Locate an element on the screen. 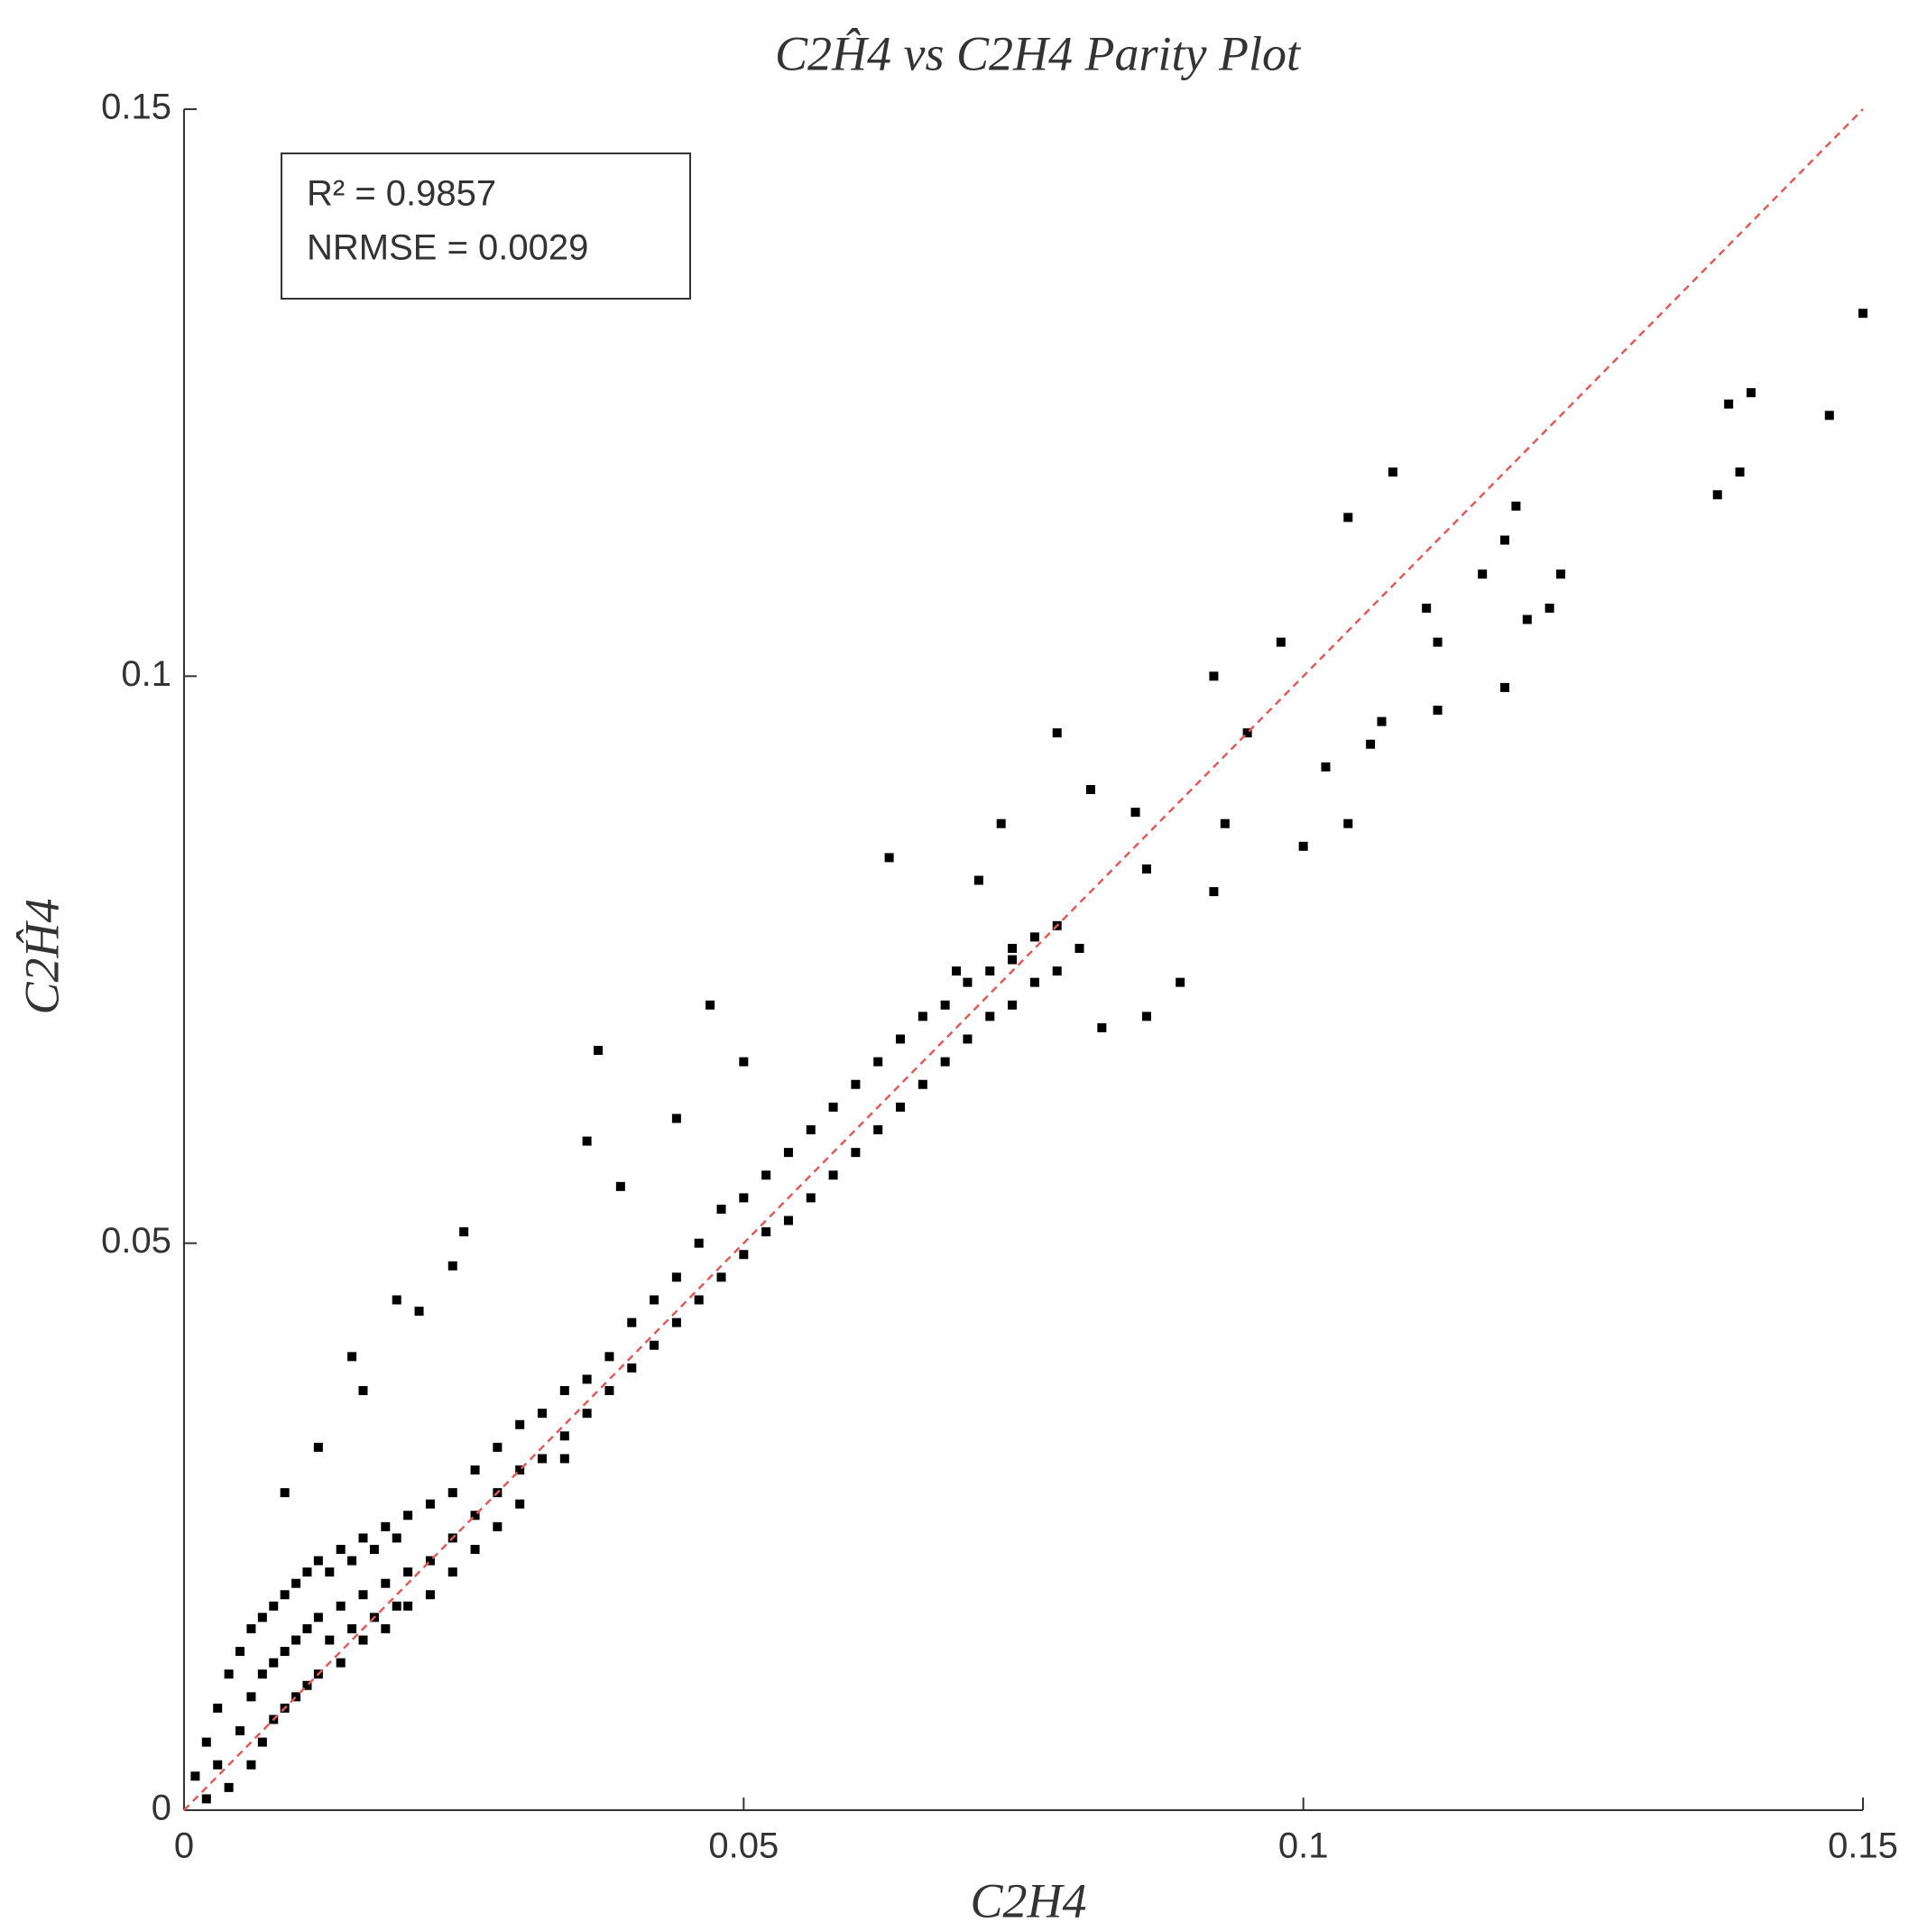  x-tick-label: 0 is located at coordinates (184, 1846).